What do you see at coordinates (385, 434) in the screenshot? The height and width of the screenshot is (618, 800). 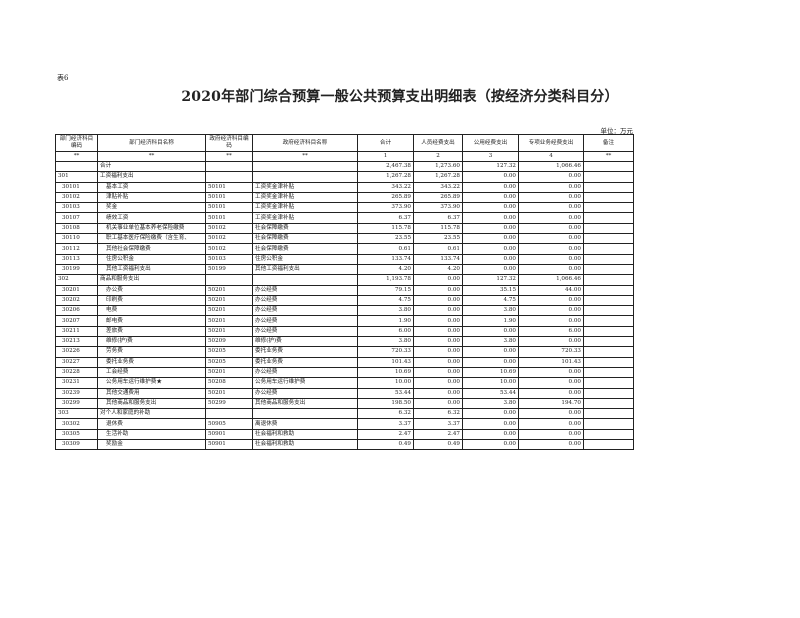 I see `total-cell: 2.47` at bounding box center [385, 434].